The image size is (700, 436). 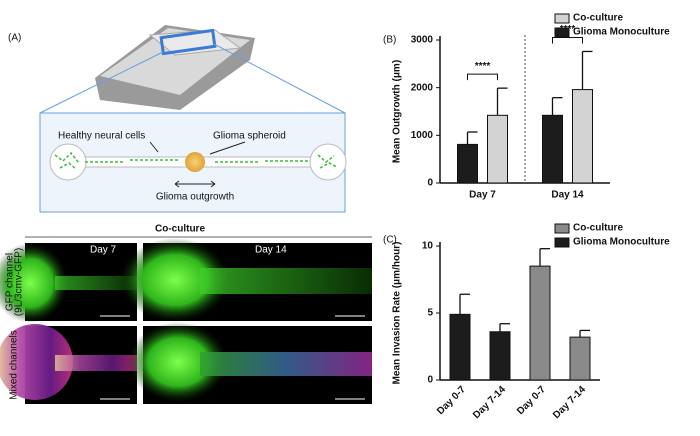 I want to click on image-row-label: (9L/3cmv-GFP), so click(x=19, y=282).